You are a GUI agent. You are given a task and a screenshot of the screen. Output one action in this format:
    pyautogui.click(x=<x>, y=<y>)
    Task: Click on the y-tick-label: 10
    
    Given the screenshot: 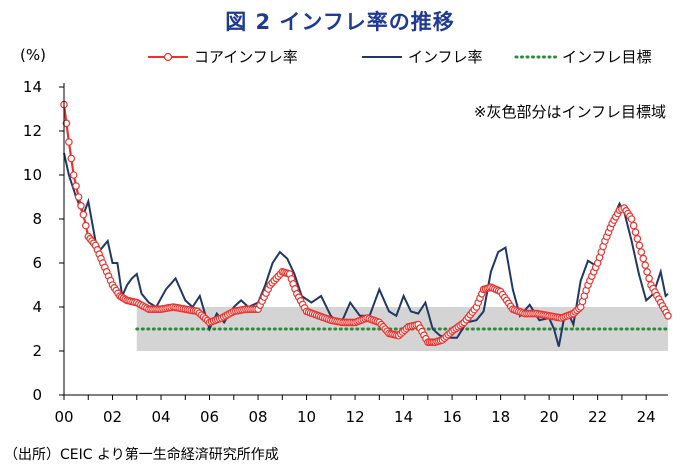 What is the action you would take?
    pyautogui.click(x=32, y=175)
    